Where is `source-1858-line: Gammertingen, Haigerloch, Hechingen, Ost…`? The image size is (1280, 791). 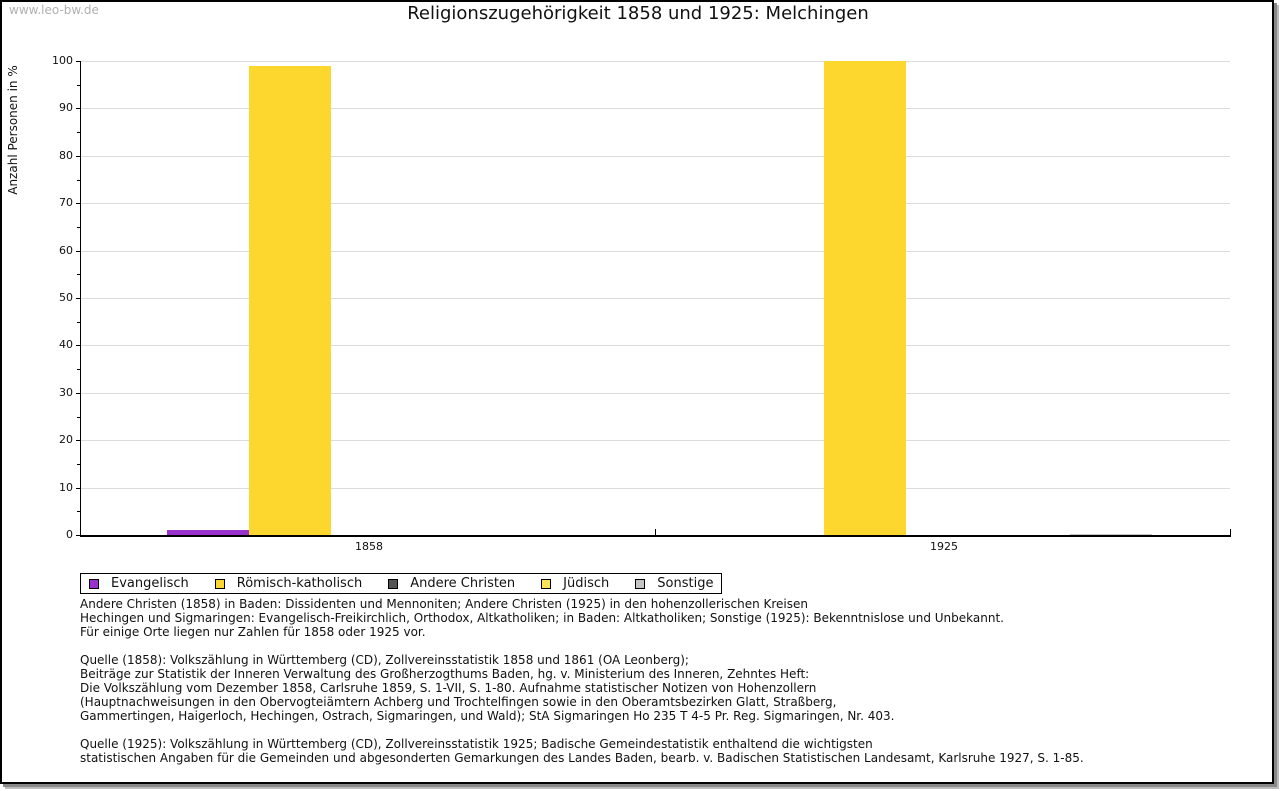
source-1858-line: Gammertingen, Haigerloch, Hechingen, Ost… is located at coordinates (487, 716).